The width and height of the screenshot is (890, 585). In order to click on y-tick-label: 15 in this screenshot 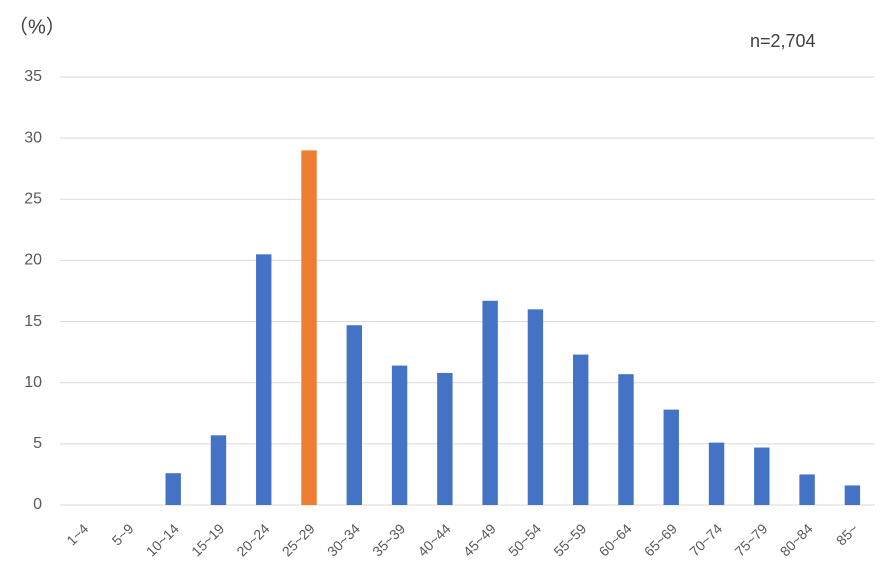, I will do `click(33, 321)`.